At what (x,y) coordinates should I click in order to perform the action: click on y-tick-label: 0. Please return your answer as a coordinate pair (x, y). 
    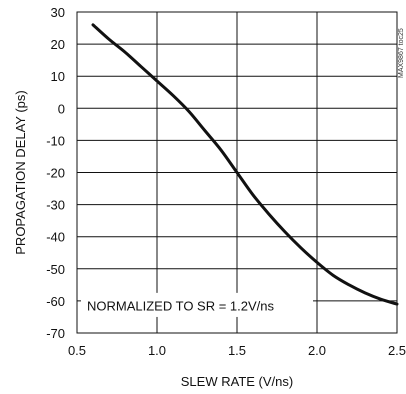
    Looking at the image, I should click on (61, 108).